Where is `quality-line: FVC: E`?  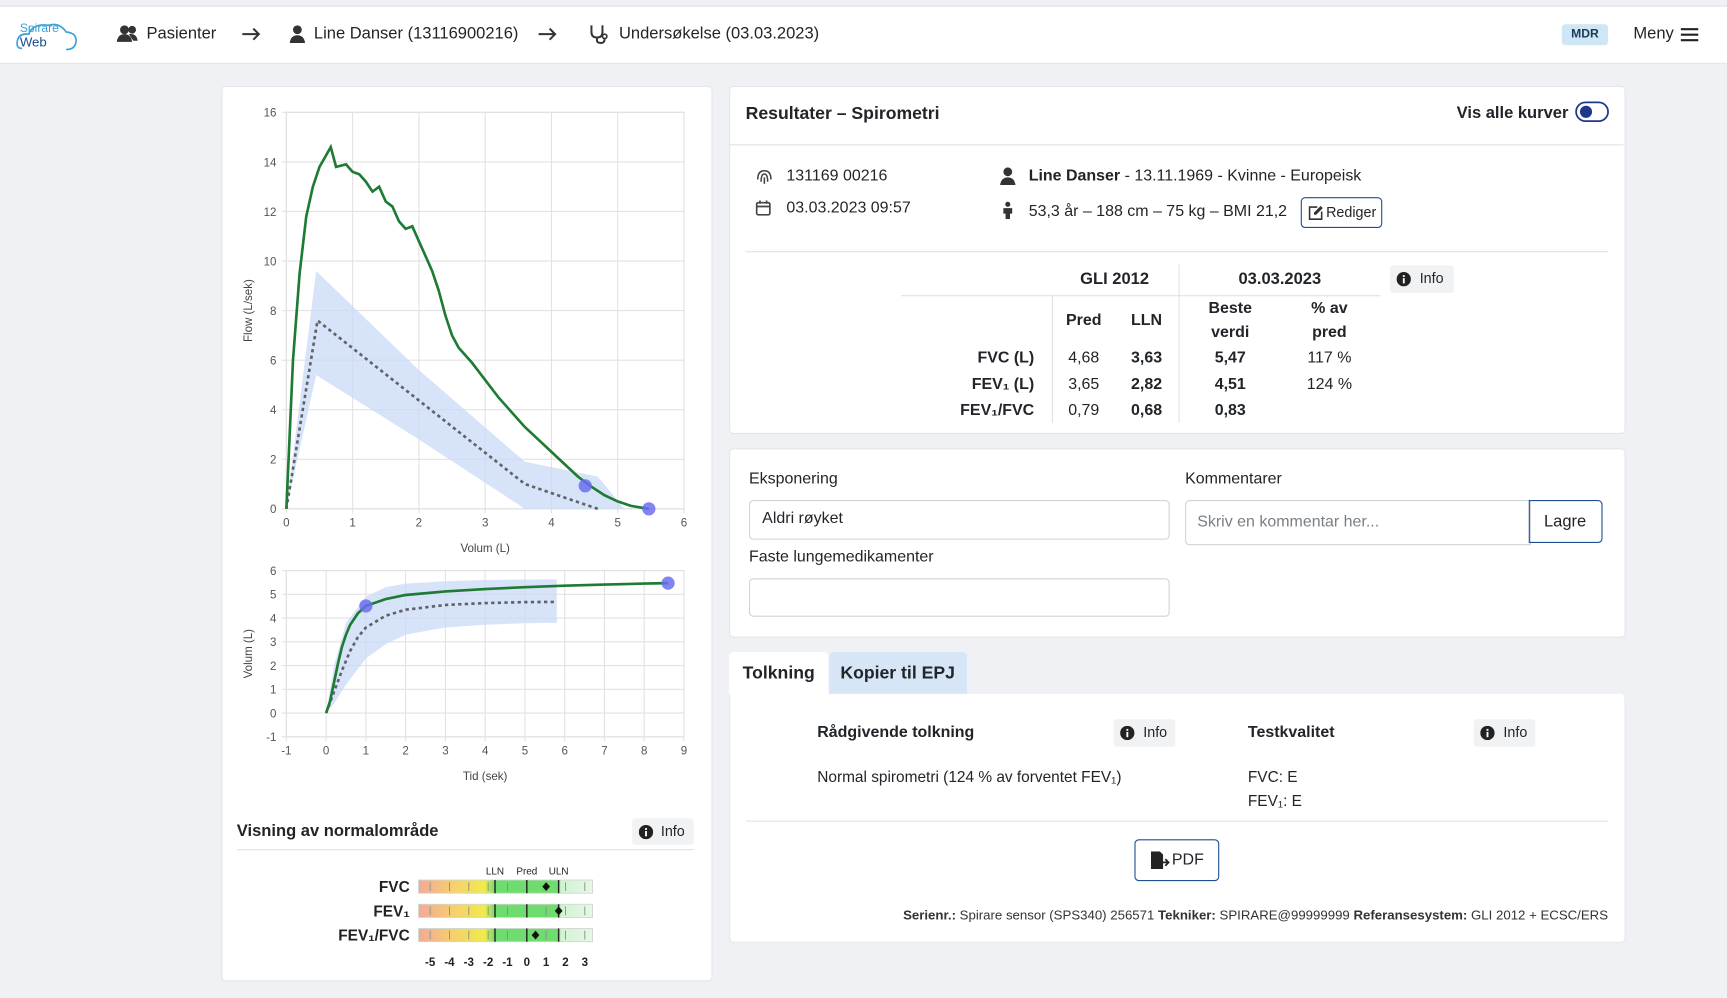
quality-line: FVC: E is located at coordinates (1272, 776).